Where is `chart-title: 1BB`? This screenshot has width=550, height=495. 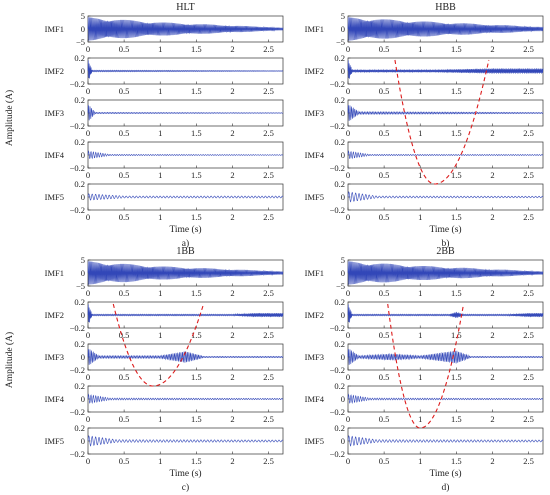 chart-title: 1BB is located at coordinates (185, 251).